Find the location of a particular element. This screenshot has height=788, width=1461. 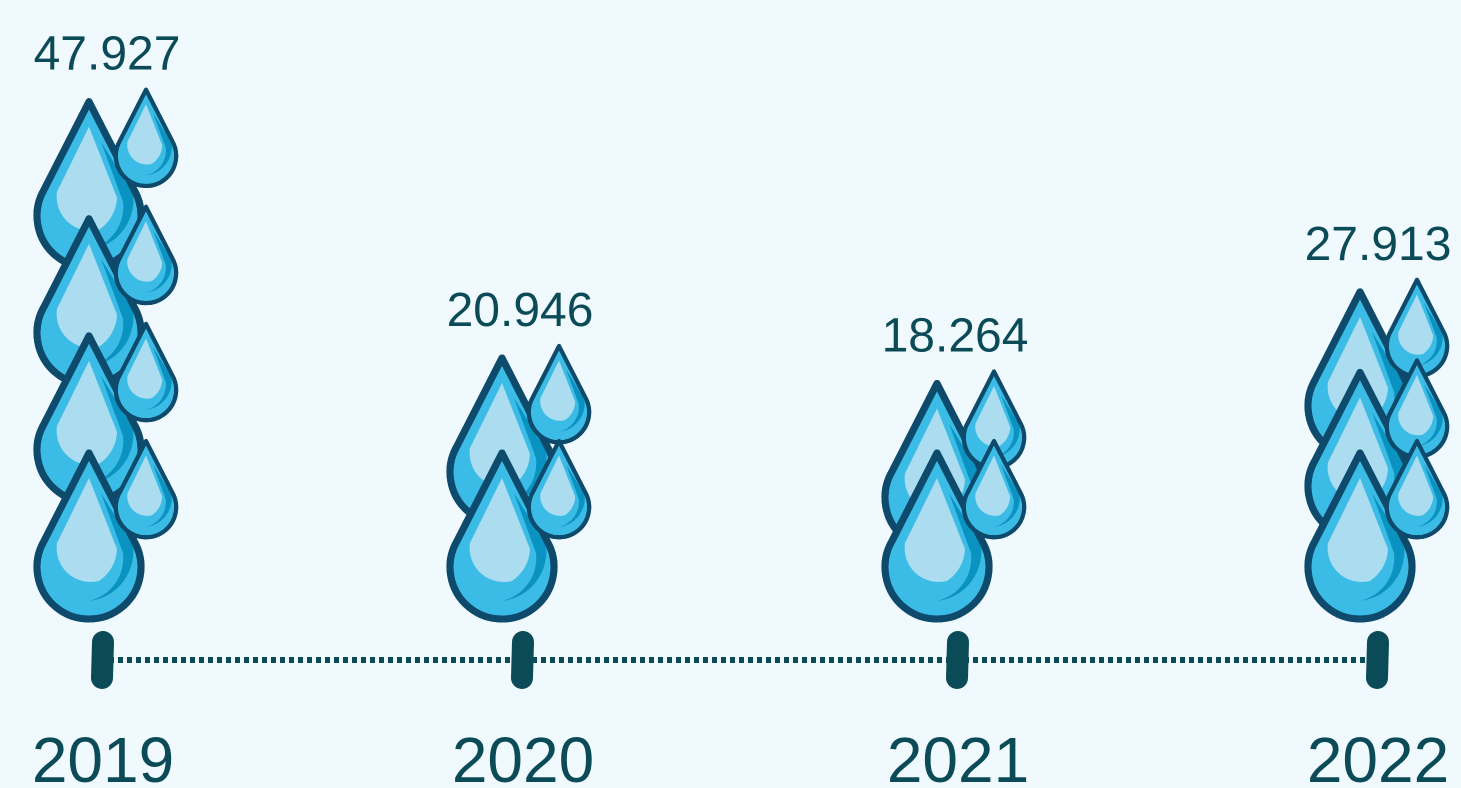

value-label: 20.946 is located at coordinates (520, 310).